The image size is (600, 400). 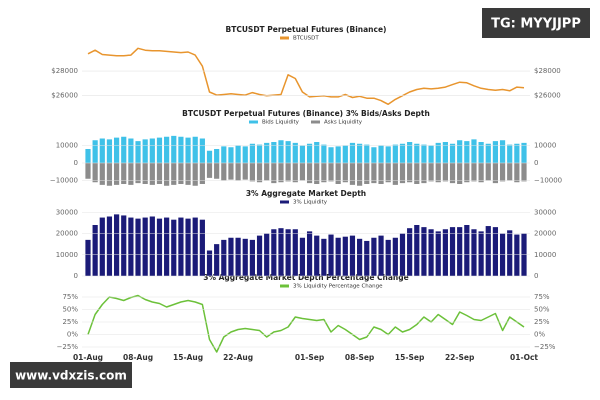 I want to click on legend-label: Asks Liquidity, so click(x=343, y=123).